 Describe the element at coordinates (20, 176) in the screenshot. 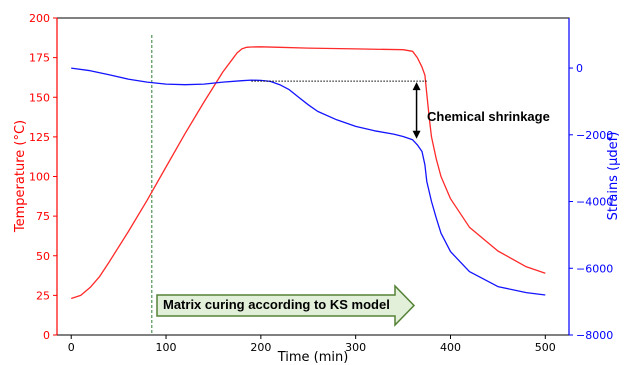

I see `left-axis-title: Temperature (°C)` at that location.